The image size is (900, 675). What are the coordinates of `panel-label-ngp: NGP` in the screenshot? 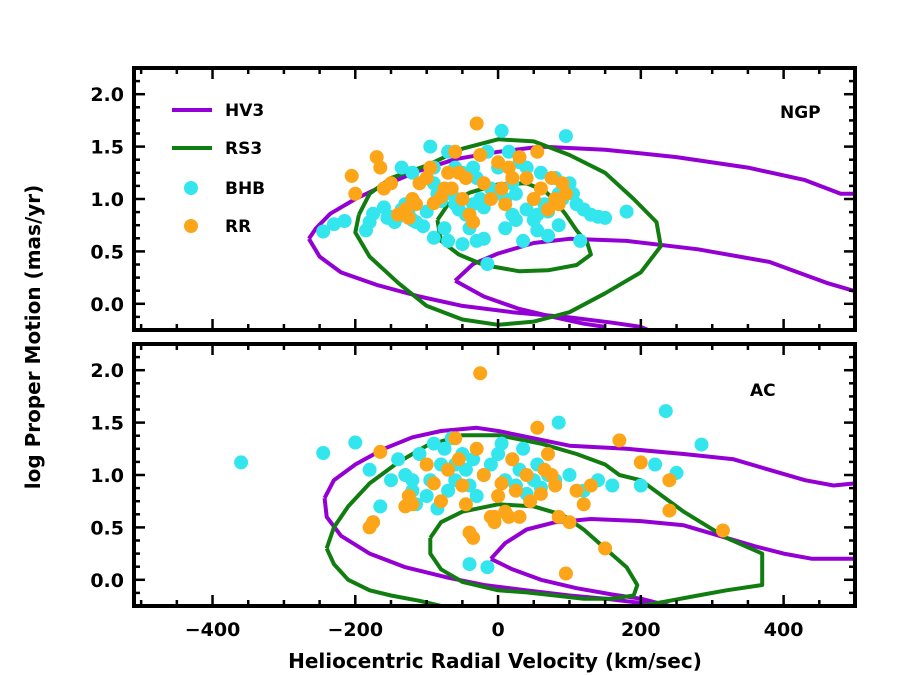 It's located at (800, 113).